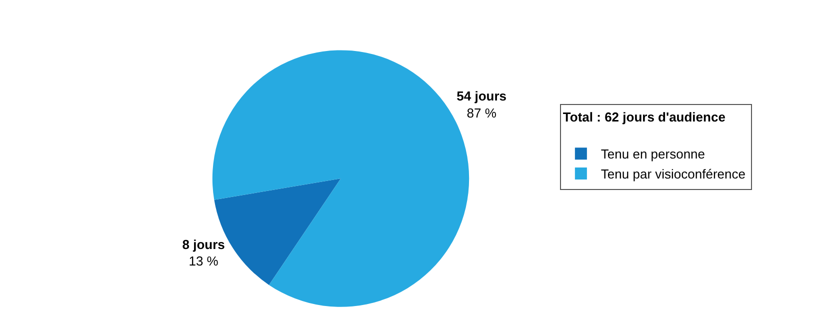  Describe the element at coordinates (673, 174) in the screenshot. I see `legend-label: Tenu par visioconférence` at that location.